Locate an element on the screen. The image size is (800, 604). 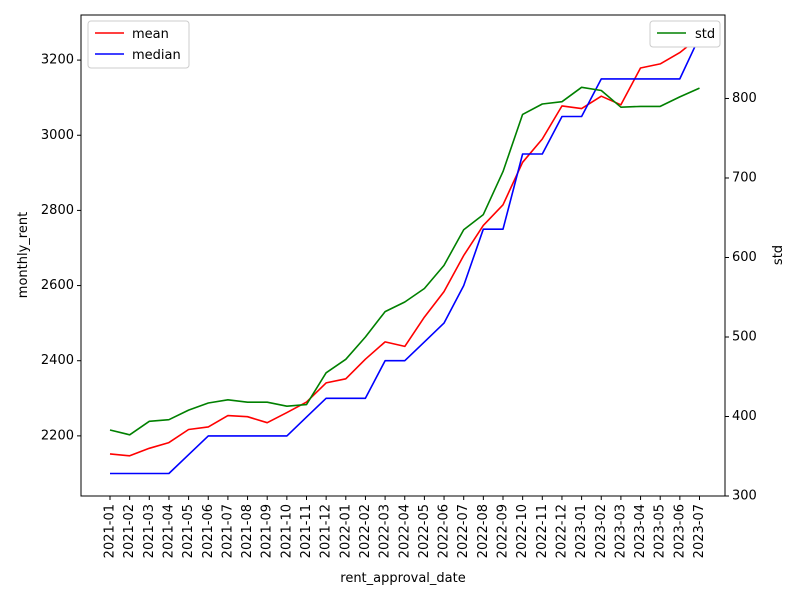
y-left-tick-label: 2400 is located at coordinates (57, 360).